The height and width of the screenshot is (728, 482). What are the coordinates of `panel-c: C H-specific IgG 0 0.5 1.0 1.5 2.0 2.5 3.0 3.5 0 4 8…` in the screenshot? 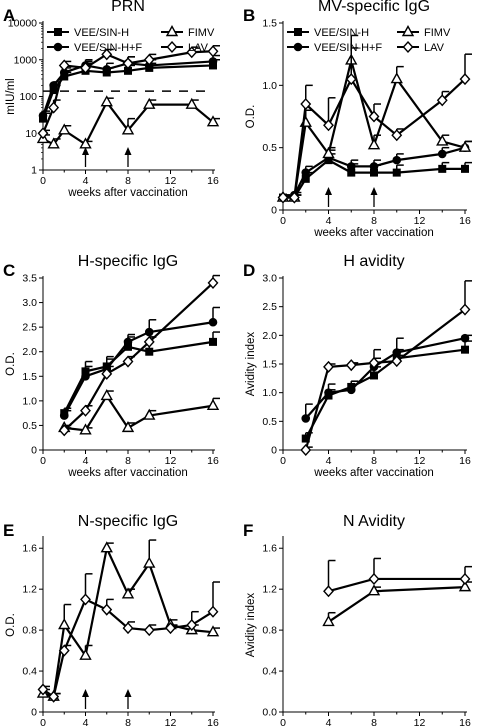 It's located at (111, 366).